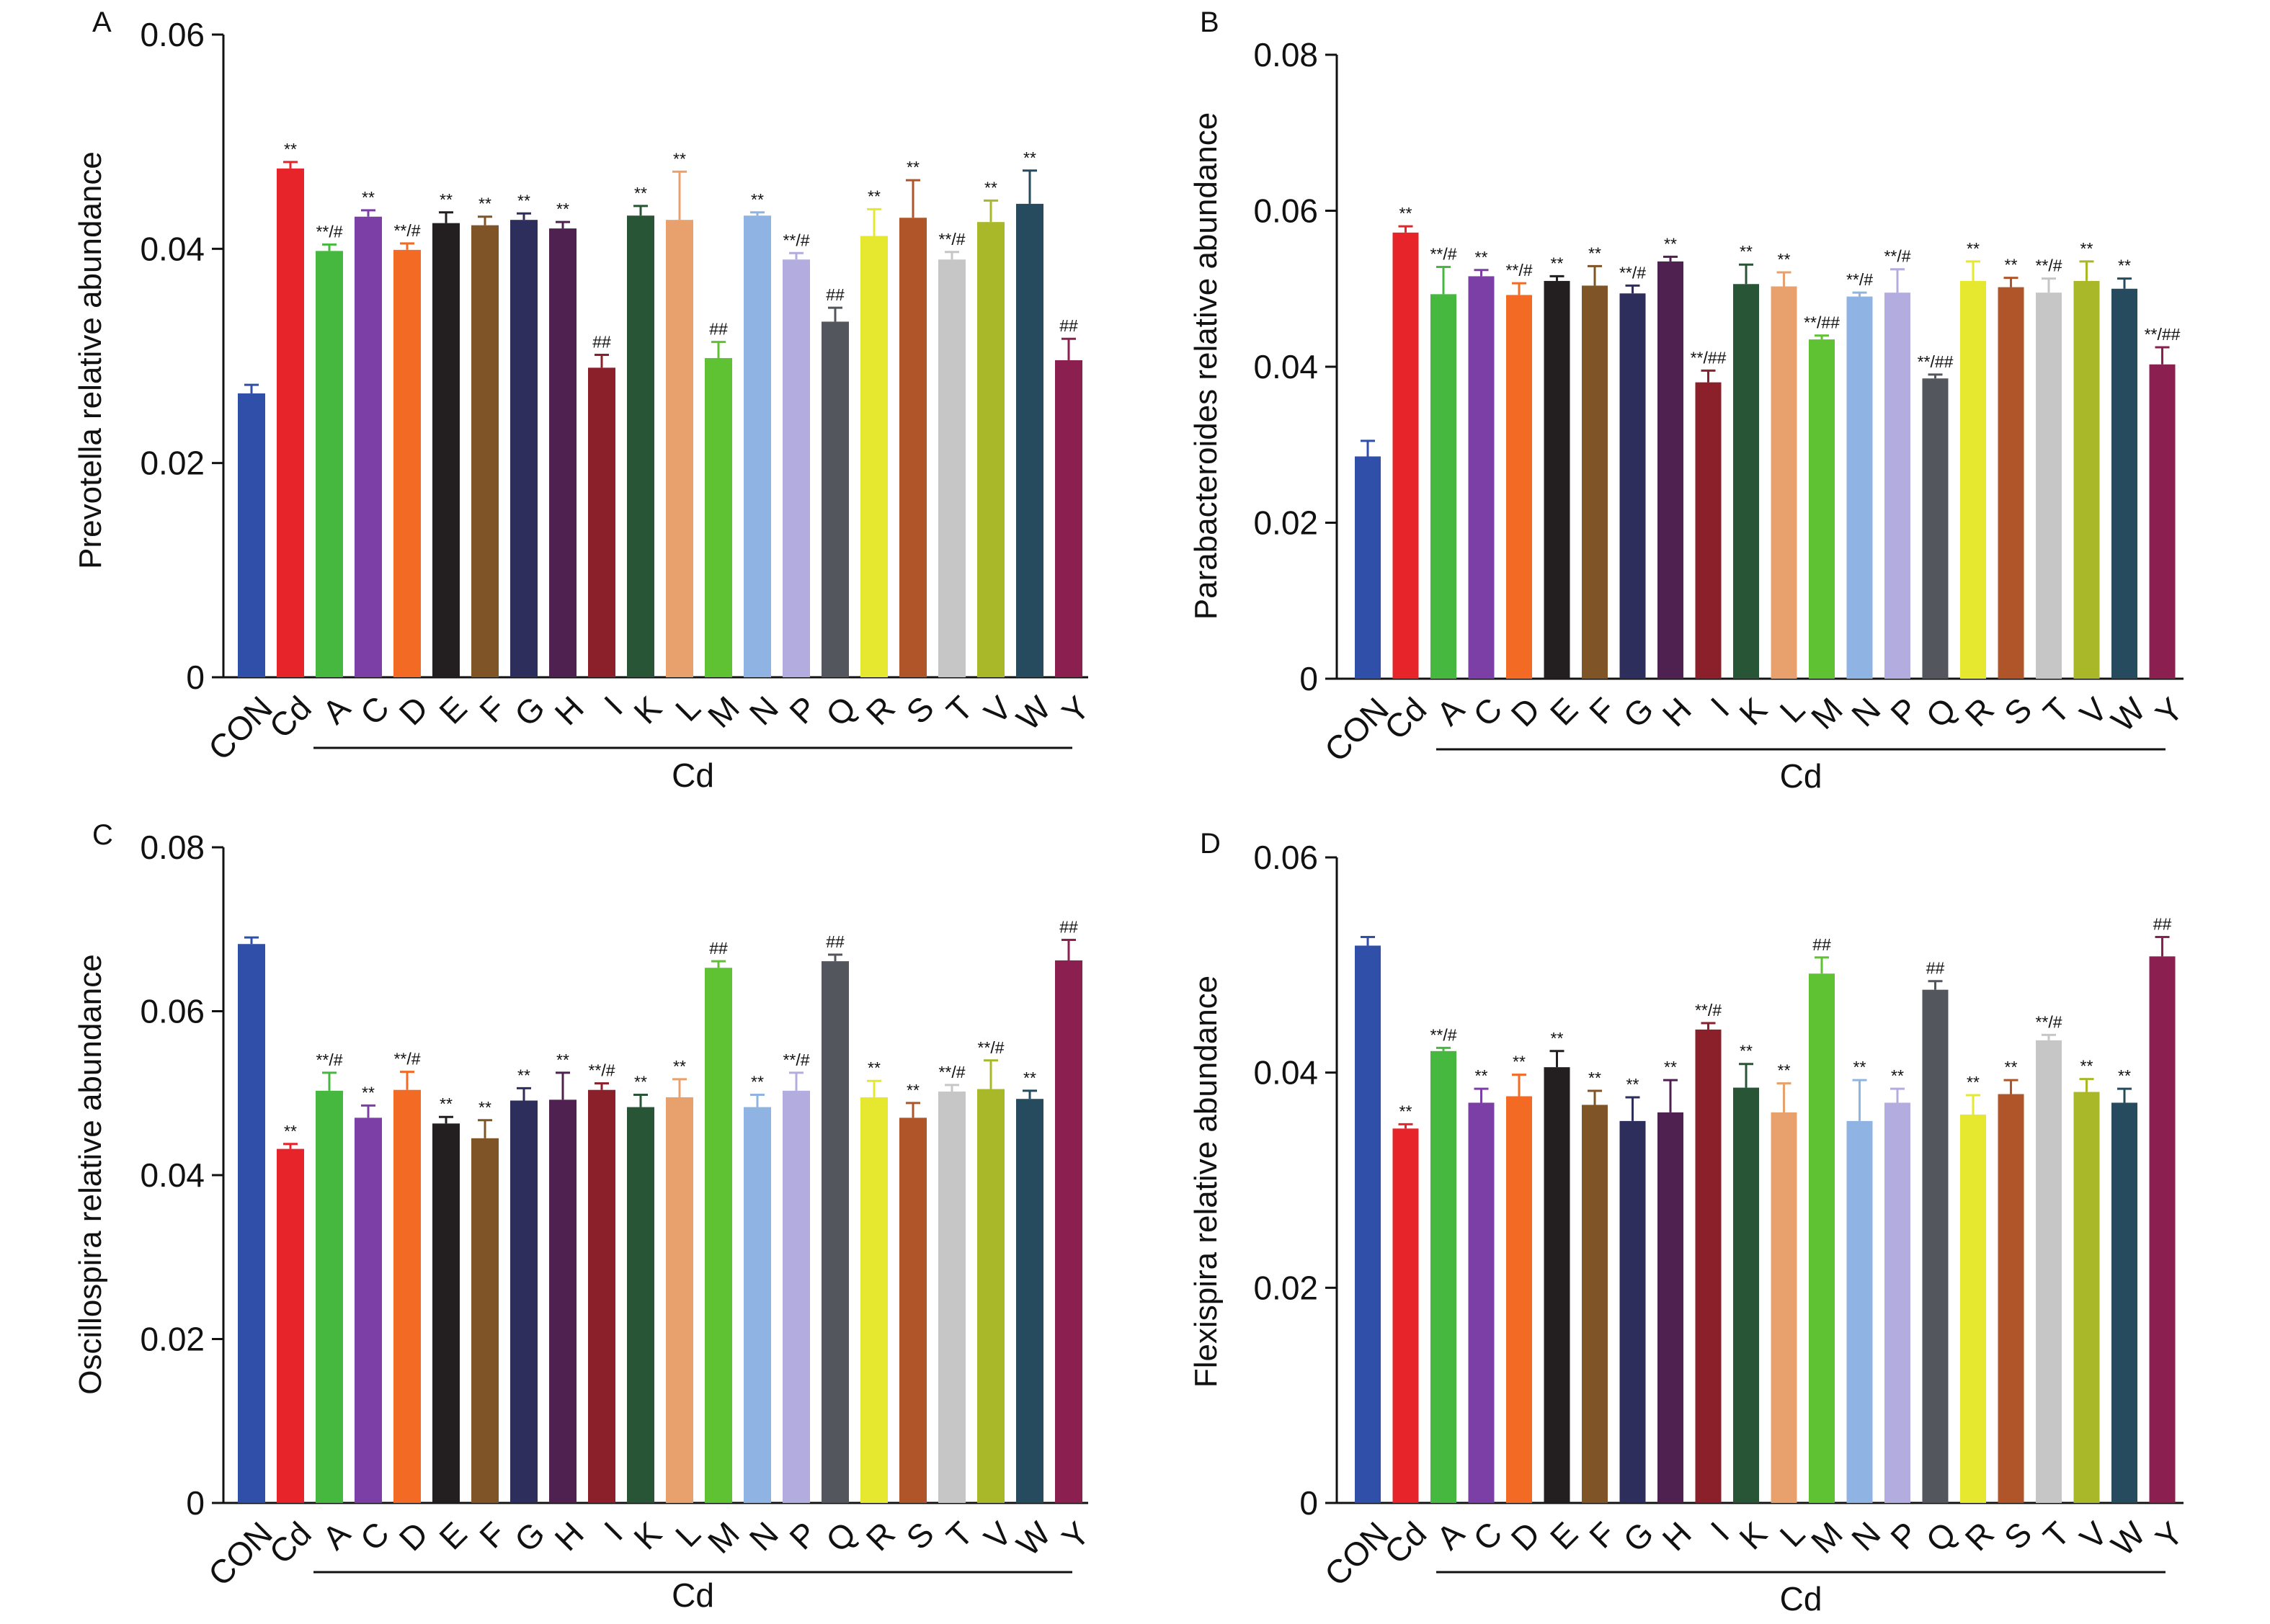  What do you see at coordinates (1595, 482) in the screenshot?
I see `bar-F` at bounding box center [1595, 482].